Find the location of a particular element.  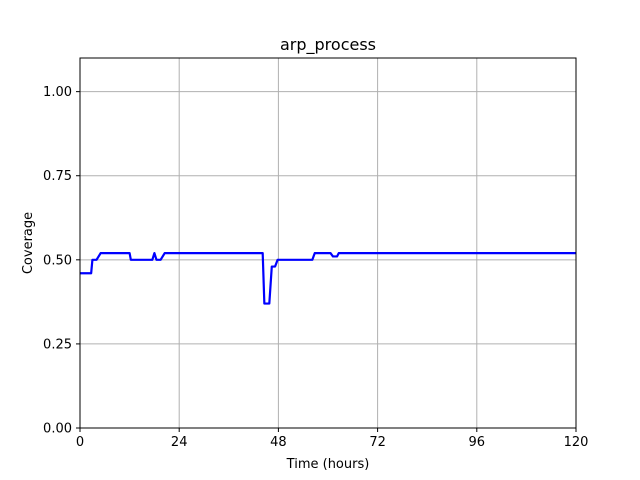

y-tick-label: 0.25 is located at coordinates (57, 344).